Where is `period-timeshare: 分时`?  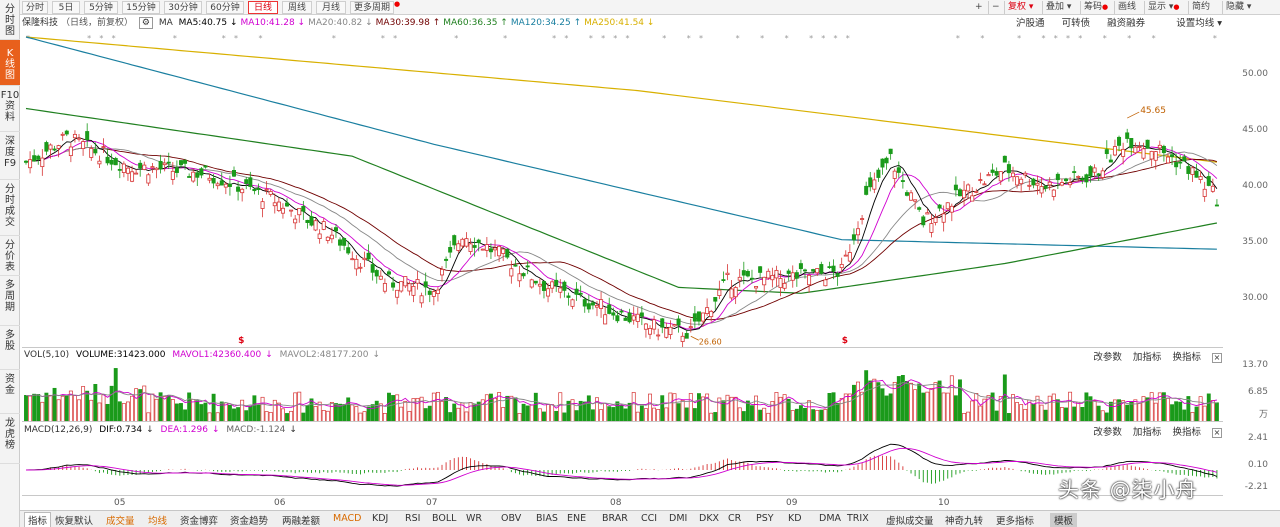
period-timeshare: 分时 is located at coordinates (35, 7).